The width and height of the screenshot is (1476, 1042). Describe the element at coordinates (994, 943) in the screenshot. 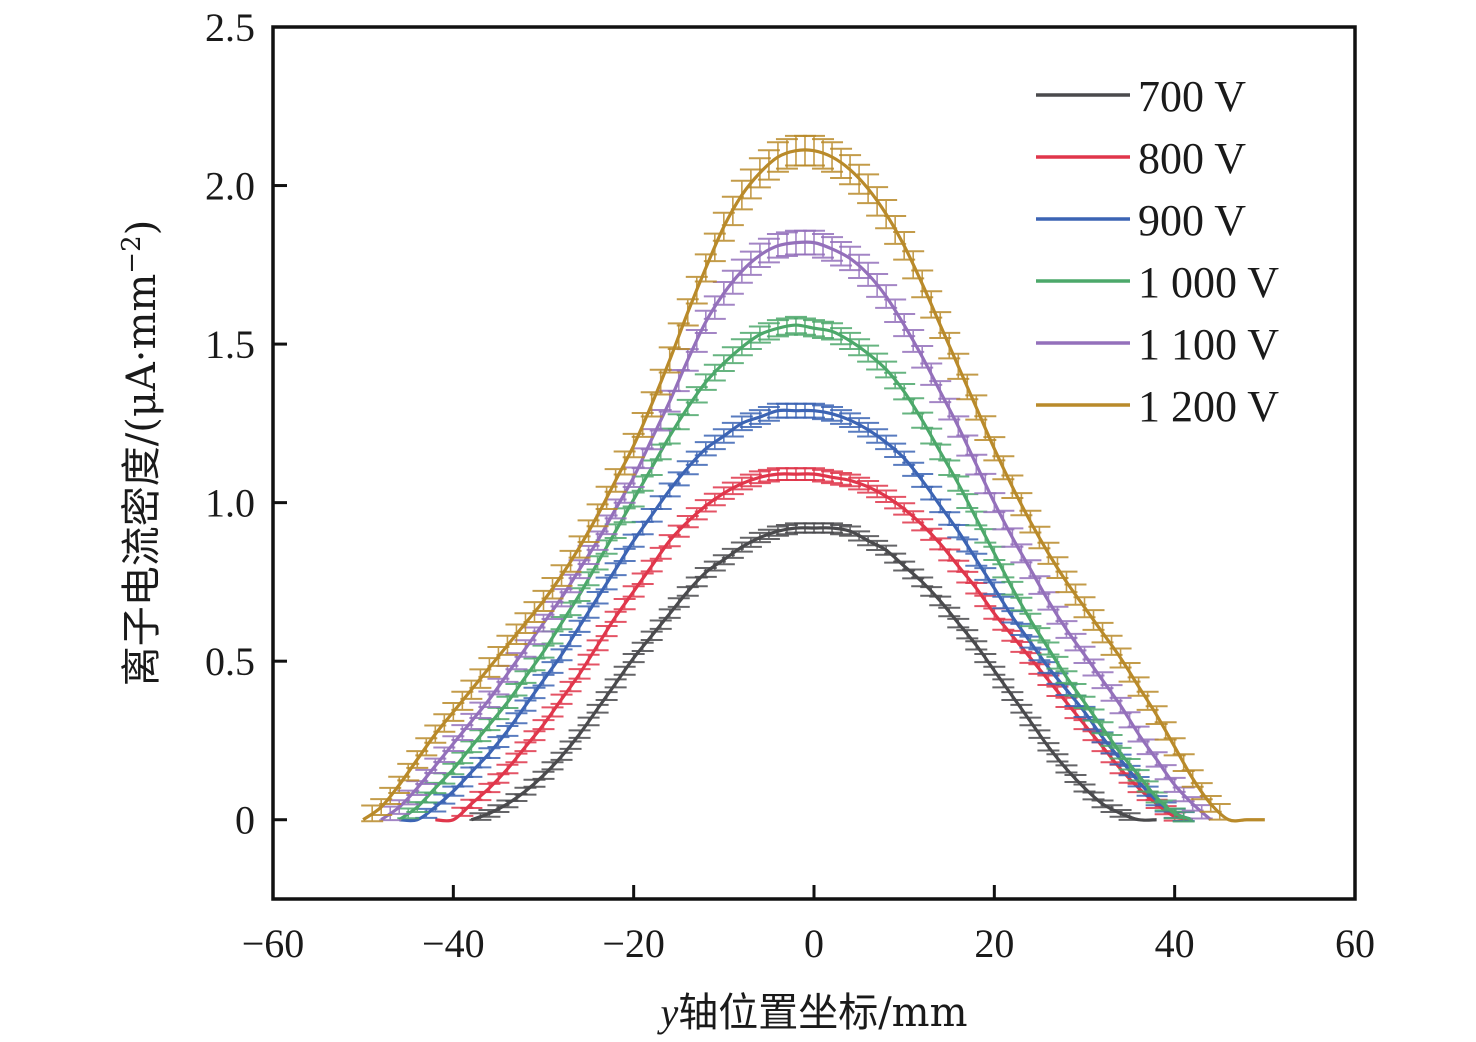

I see `x-tick-label: 20` at that location.